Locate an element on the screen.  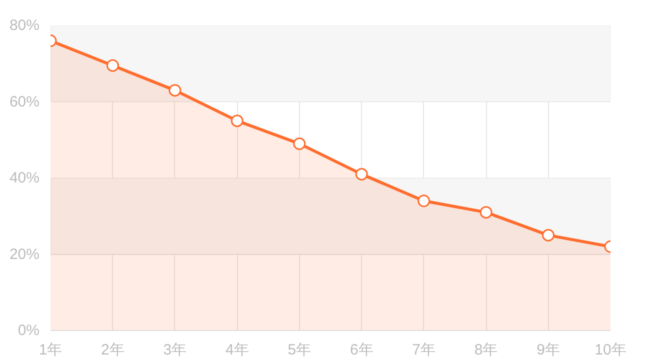
y-tick-label: 20% is located at coordinates (24, 254).